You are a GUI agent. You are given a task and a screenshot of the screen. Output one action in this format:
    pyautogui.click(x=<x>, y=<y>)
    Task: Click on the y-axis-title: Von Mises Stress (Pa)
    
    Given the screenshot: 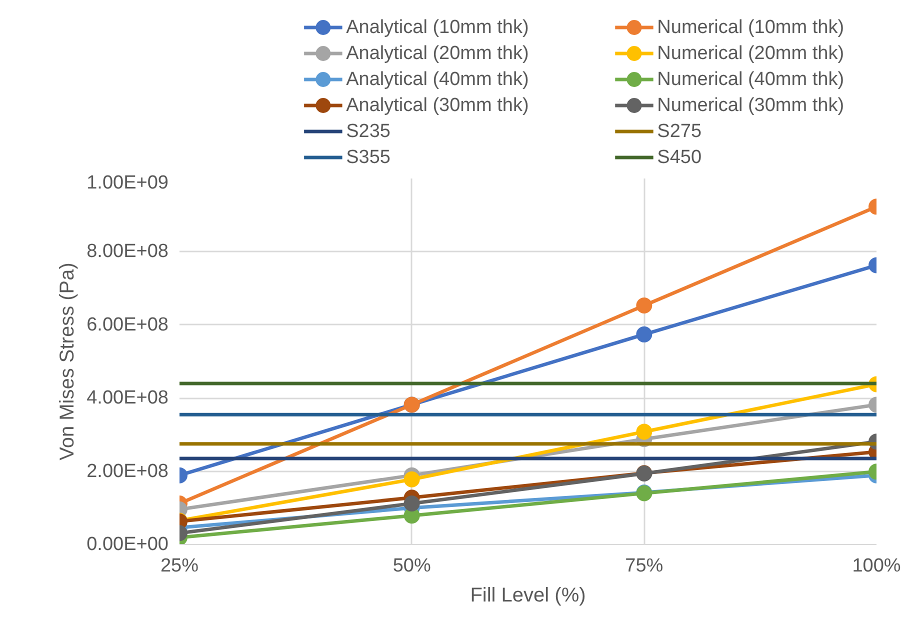 What is the action you would take?
    pyautogui.click(x=67, y=361)
    